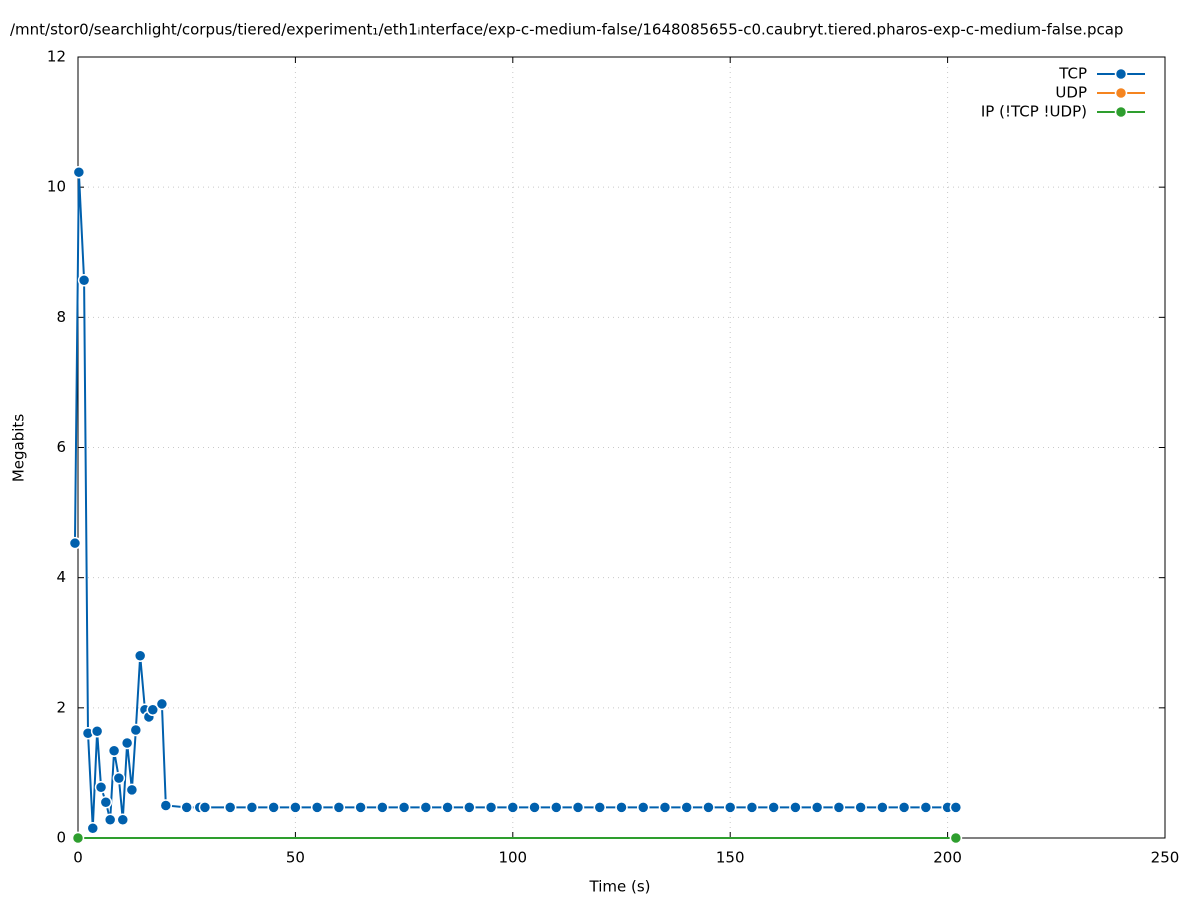 This screenshot has height=900, width=1197. Describe the element at coordinates (947, 858) in the screenshot. I see `x-tick-label: 200` at that location.